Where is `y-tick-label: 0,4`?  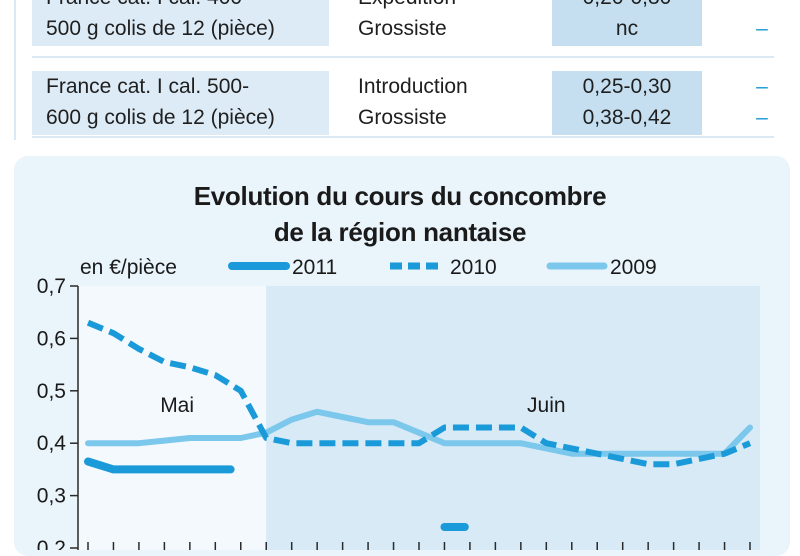
y-tick-label: 0,4 is located at coordinates (52, 443).